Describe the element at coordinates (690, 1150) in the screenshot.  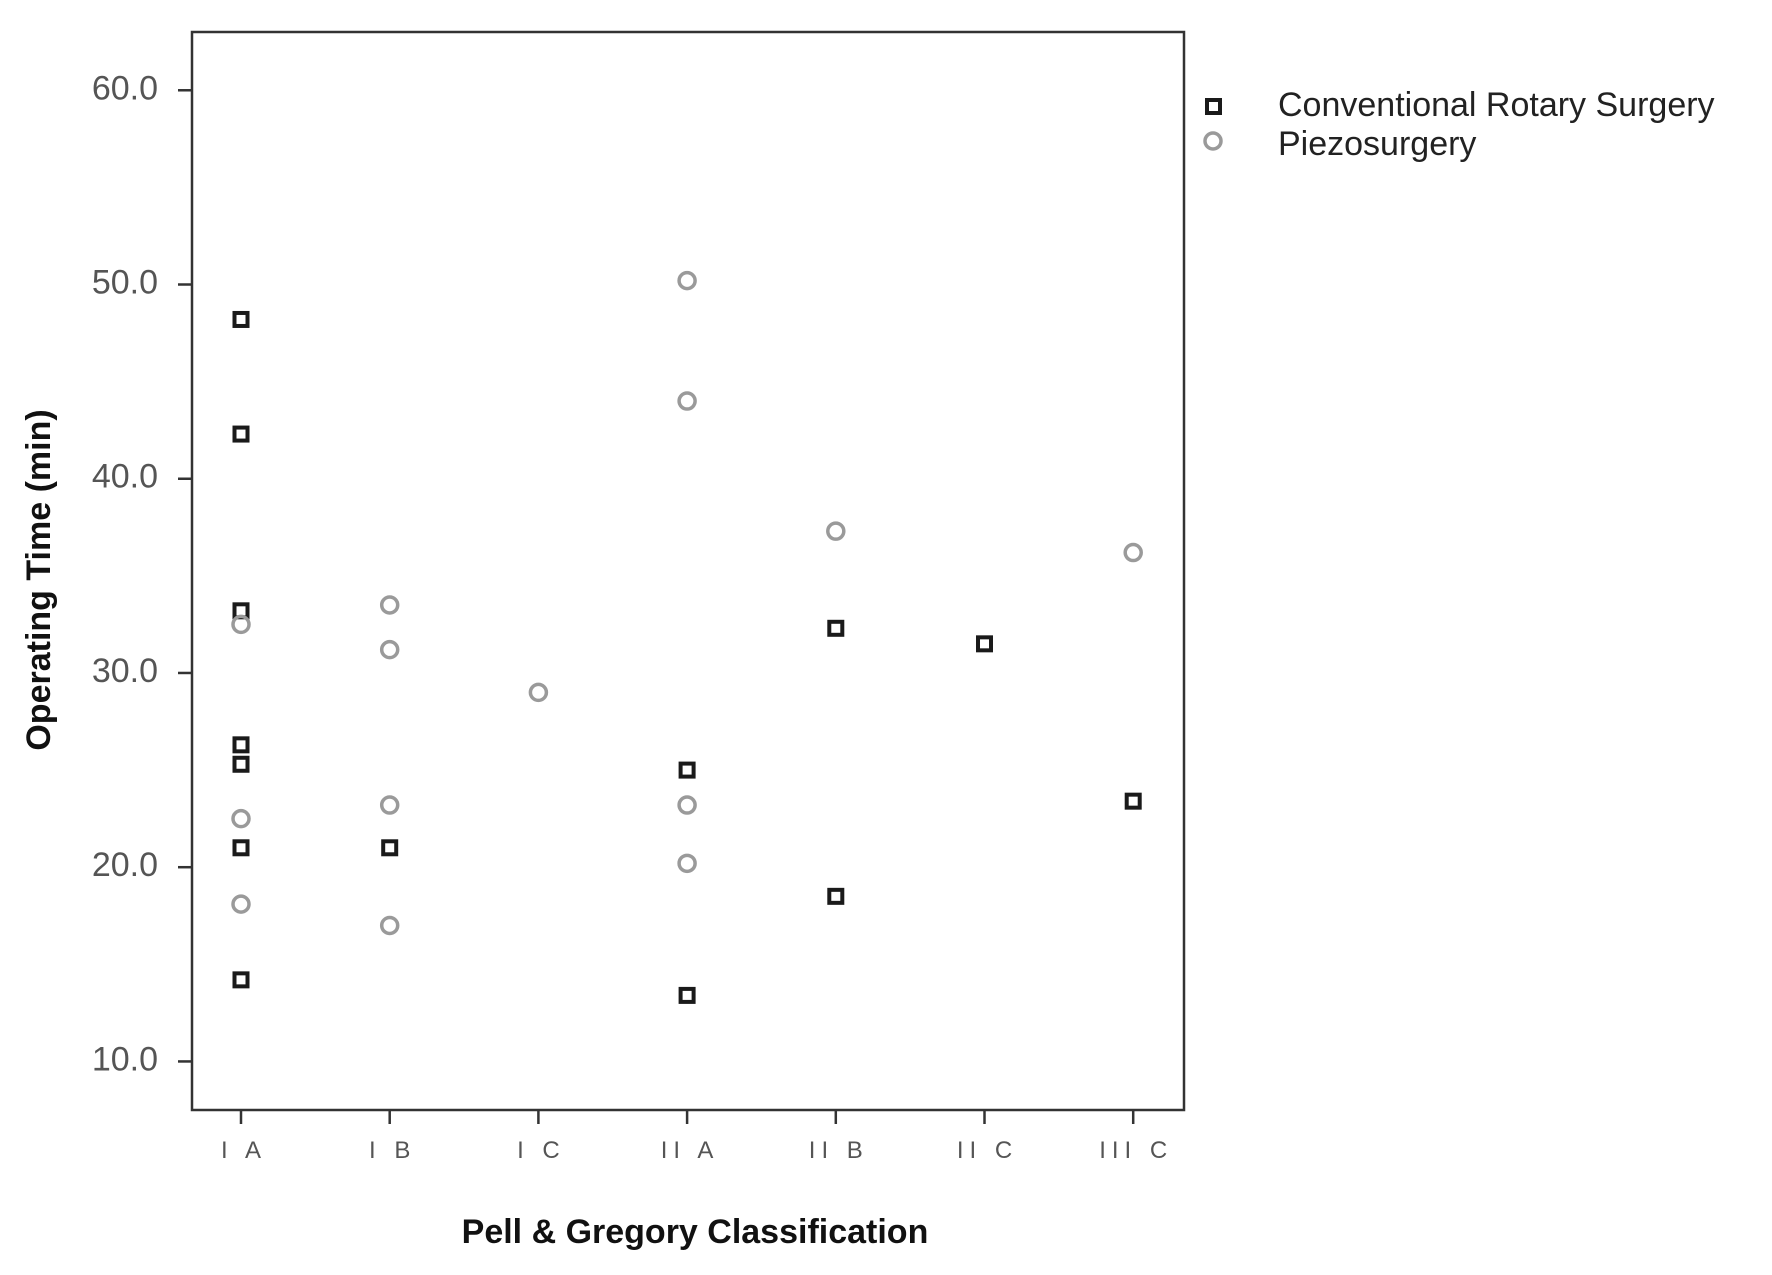
I see `x-tick-label: II A` at that location.